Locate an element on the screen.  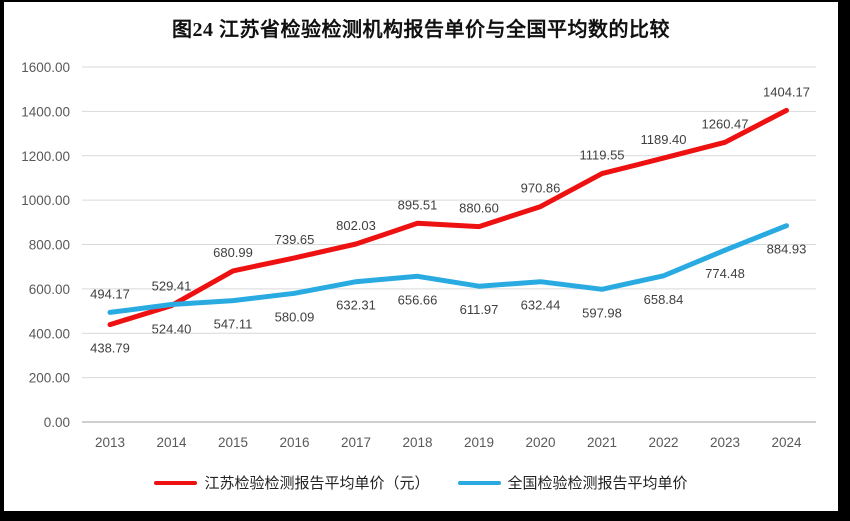
y-axis-tick-label: 1200.00 is located at coordinates (45, 156).